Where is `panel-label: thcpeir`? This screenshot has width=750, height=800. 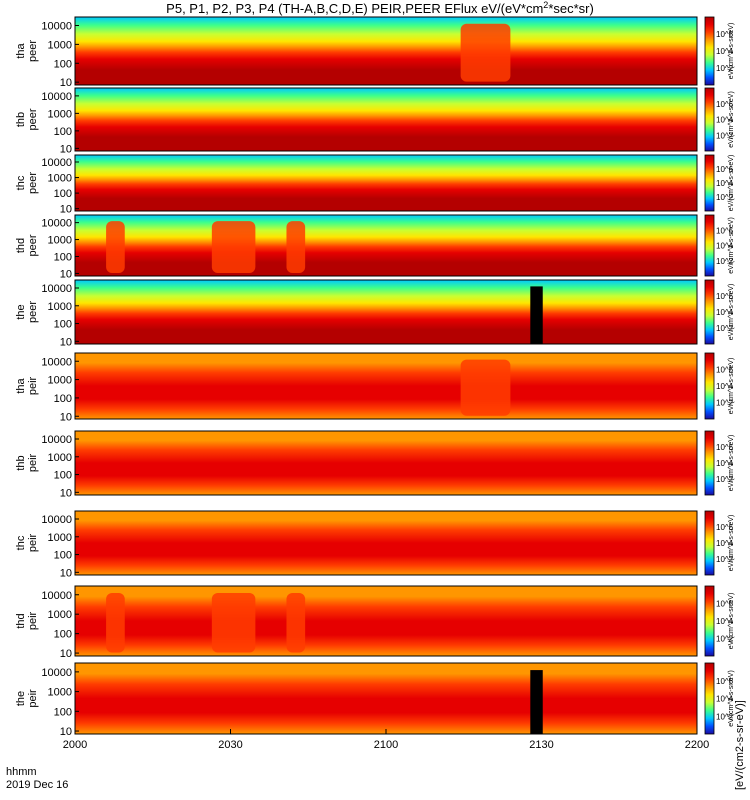 panel-label: thcpeir is located at coordinates (27, 542).